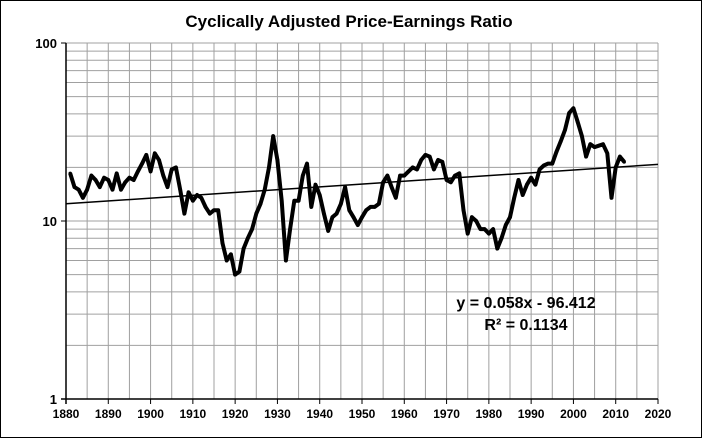 The image size is (702, 442). What do you see at coordinates (573, 414) in the screenshot?
I see `x-tick-label: 2000` at bounding box center [573, 414].